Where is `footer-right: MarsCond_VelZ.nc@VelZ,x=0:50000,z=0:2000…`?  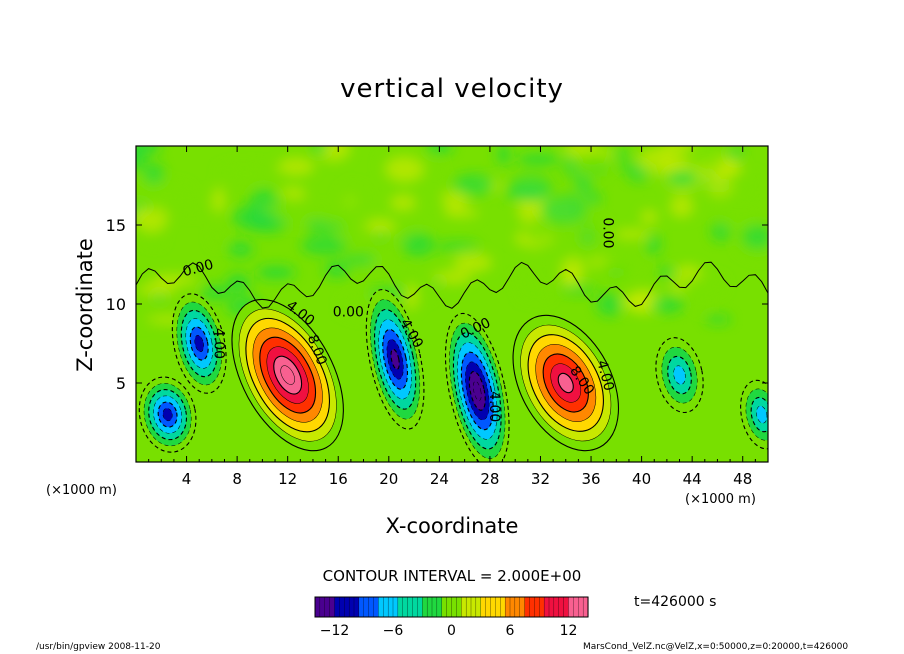
footer-right: MarsCond_VelZ.nc@VelZ,x=0:50000,z=0:2000… is located at coordinates (716, 647).